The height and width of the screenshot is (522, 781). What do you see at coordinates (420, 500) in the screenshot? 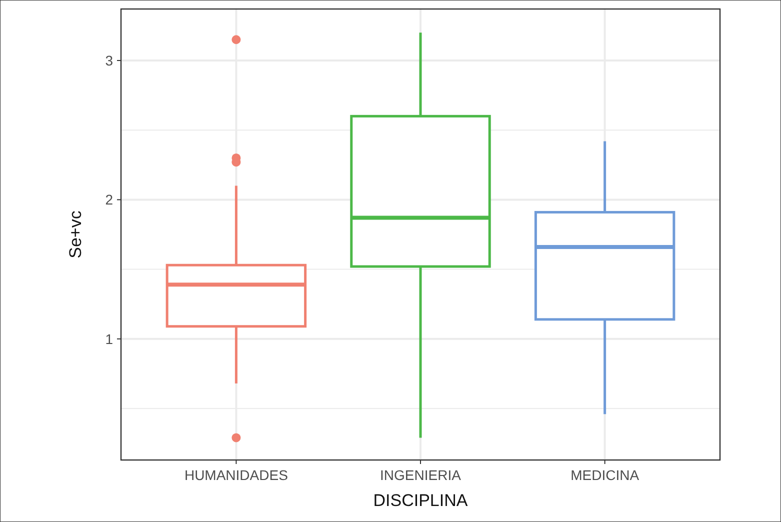
I see `x-axis-title: DISCIPLINA` at bounding box center [420, 500].